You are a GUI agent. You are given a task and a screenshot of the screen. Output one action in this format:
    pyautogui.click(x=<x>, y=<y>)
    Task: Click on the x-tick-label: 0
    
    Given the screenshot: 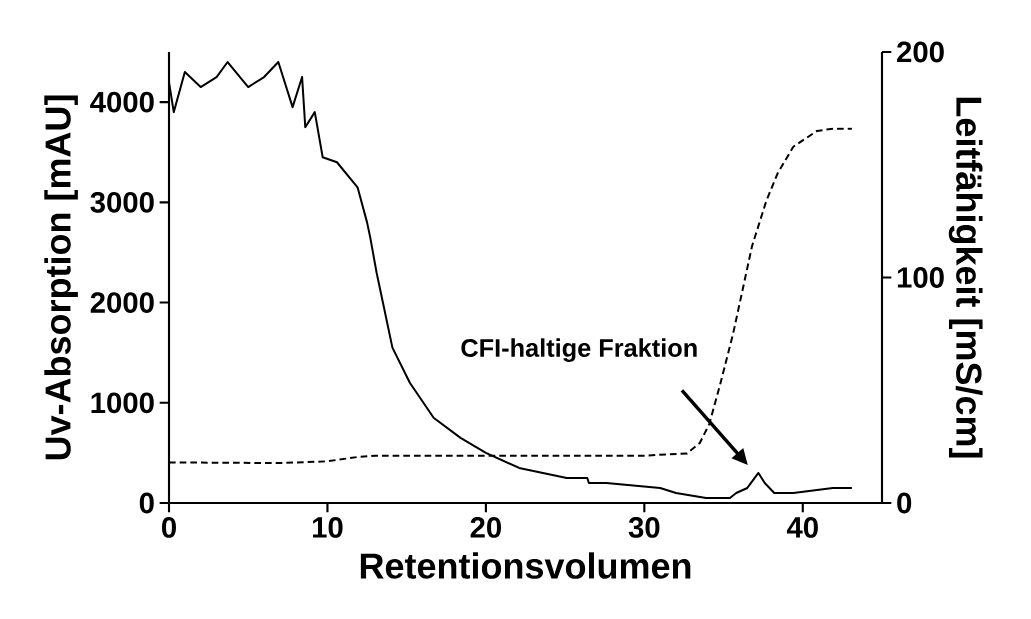 What is the action you would take?
    pyautogui.click(x=169, y=527)
    